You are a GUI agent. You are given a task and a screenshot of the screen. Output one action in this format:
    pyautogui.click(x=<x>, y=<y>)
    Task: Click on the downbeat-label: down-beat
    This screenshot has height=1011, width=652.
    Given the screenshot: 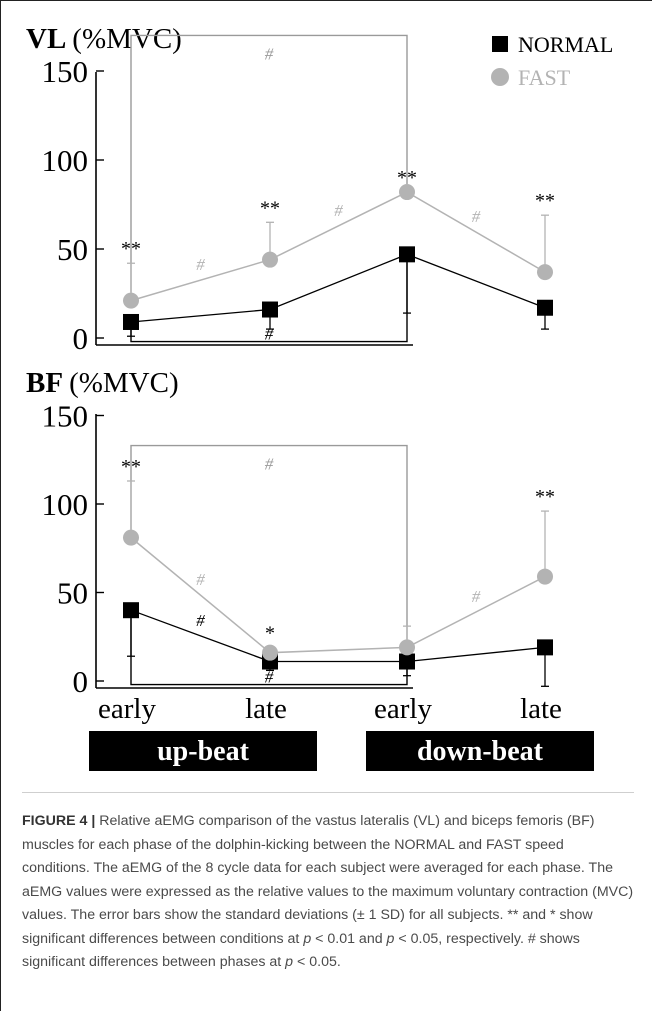 What is the action you would take?
    pyautogui.click(x=480, y=751)
    